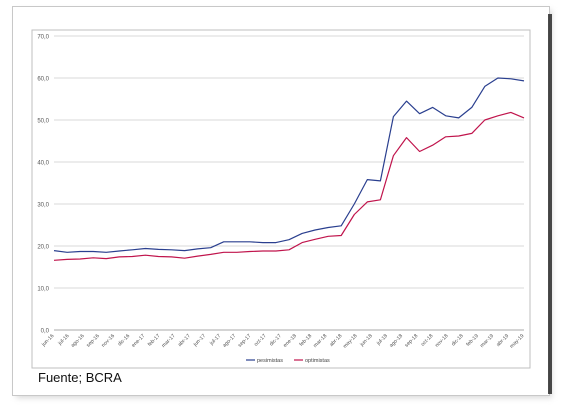  Describe the element at coordinates (43, 122) in the screenshot. I see `y-tick-label: 50,0` at that location.